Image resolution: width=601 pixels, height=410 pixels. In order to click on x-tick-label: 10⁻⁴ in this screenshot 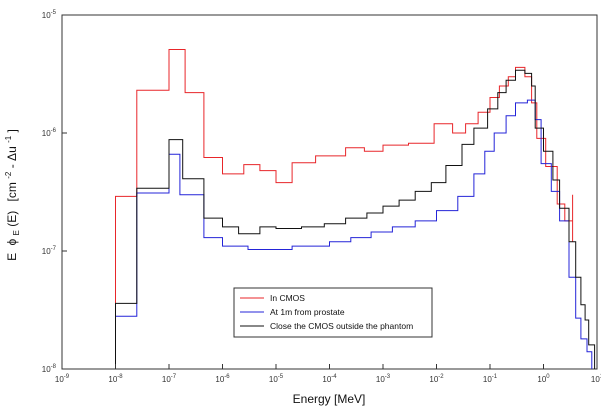, I will do `click(329, 379)`.